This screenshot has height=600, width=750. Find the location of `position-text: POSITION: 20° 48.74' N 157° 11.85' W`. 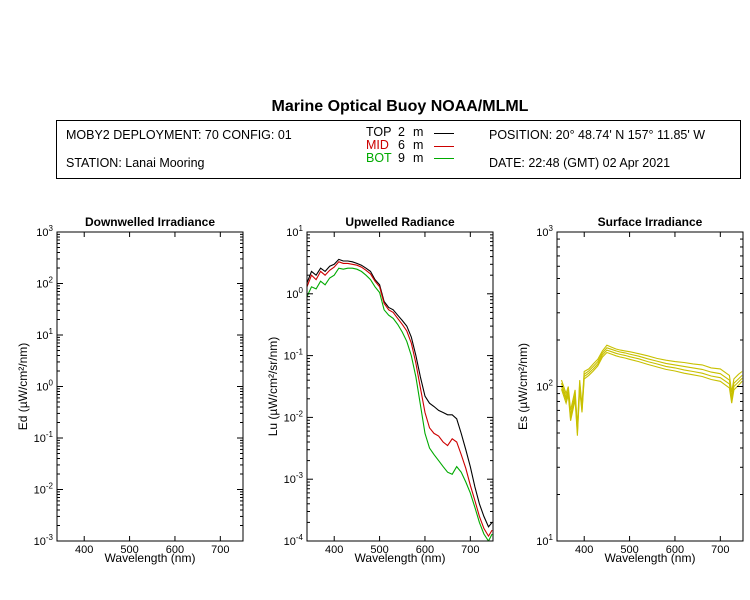

position-text: POSITION: 20° 48.74' N 157° 11.85' W is located at coordinates (597, 135).